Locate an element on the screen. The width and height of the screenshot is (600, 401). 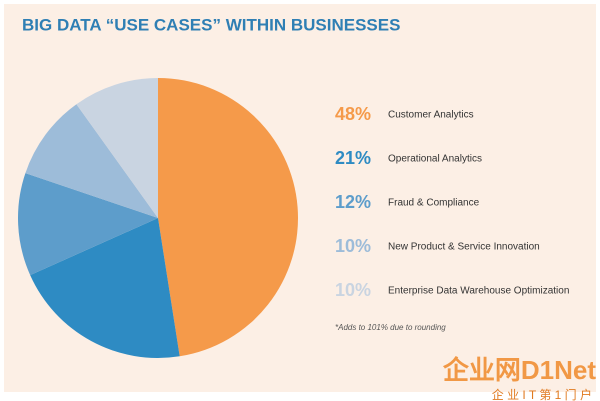
footnote: *Adds to 101% due to rounding is located at coordinates (390, 327).